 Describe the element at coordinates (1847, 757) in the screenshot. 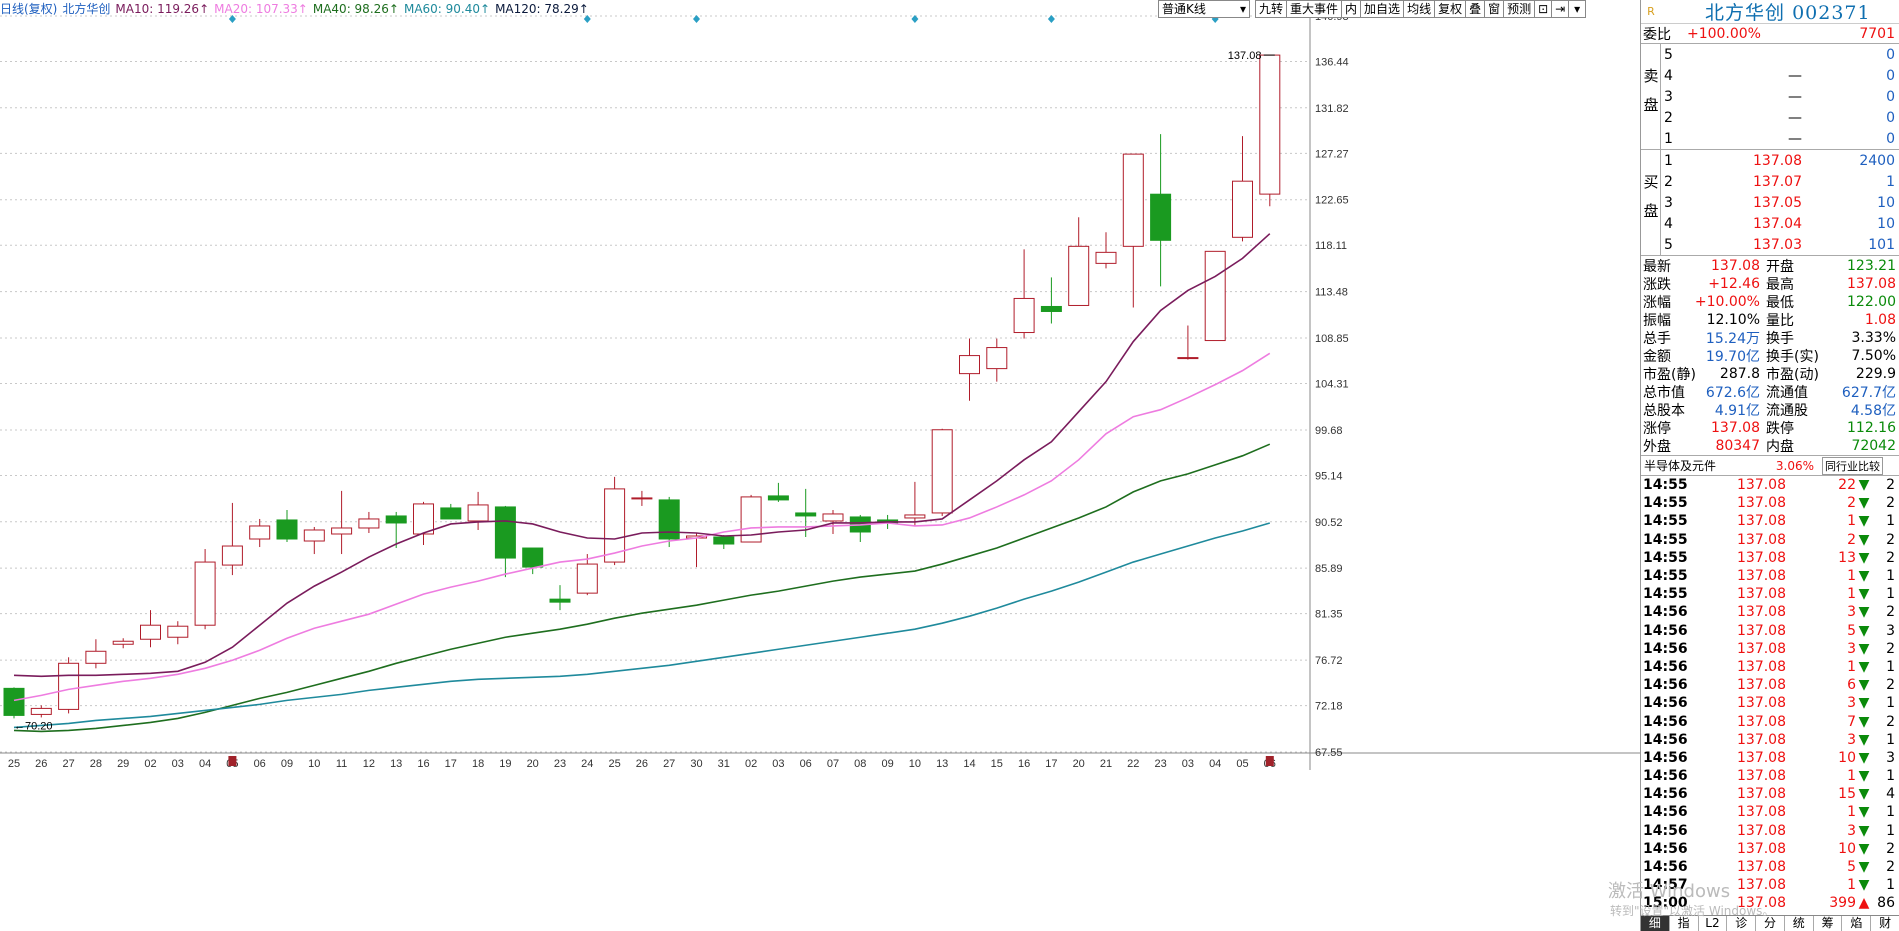

I see `tick-volume: 10` at that location.